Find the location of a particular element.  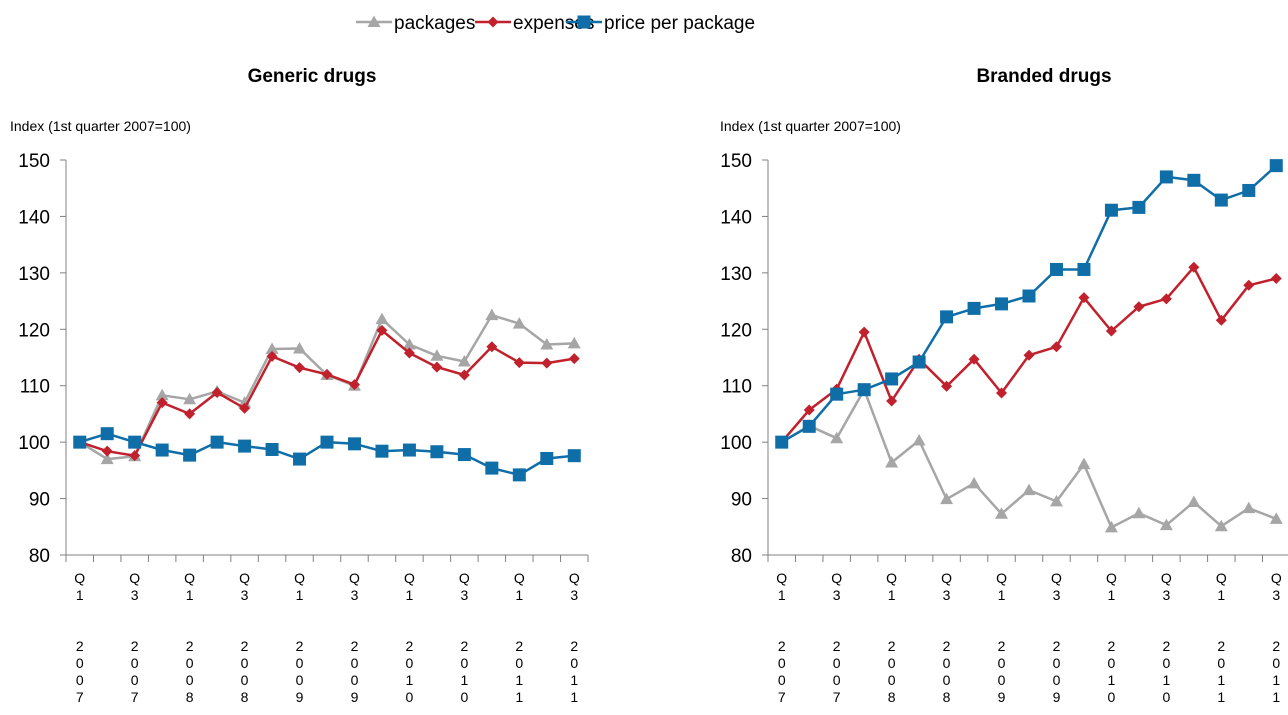

y-axis-label: Index (1st quarter 2007=100) is located at coordinates (100, 126).